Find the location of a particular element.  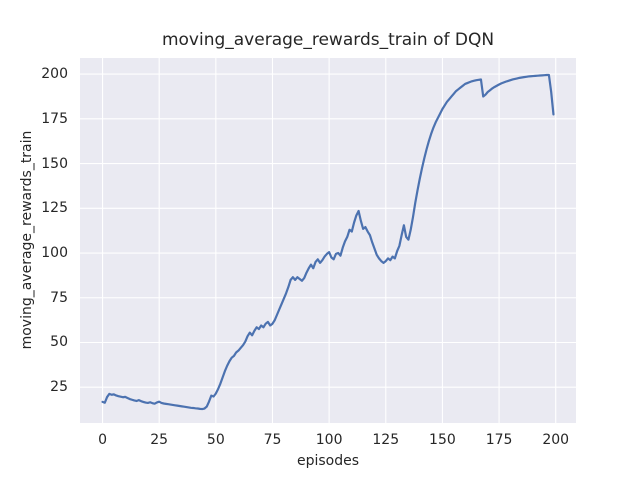

x-axis-tick-label: 100 is located at coordinates (329, 440).